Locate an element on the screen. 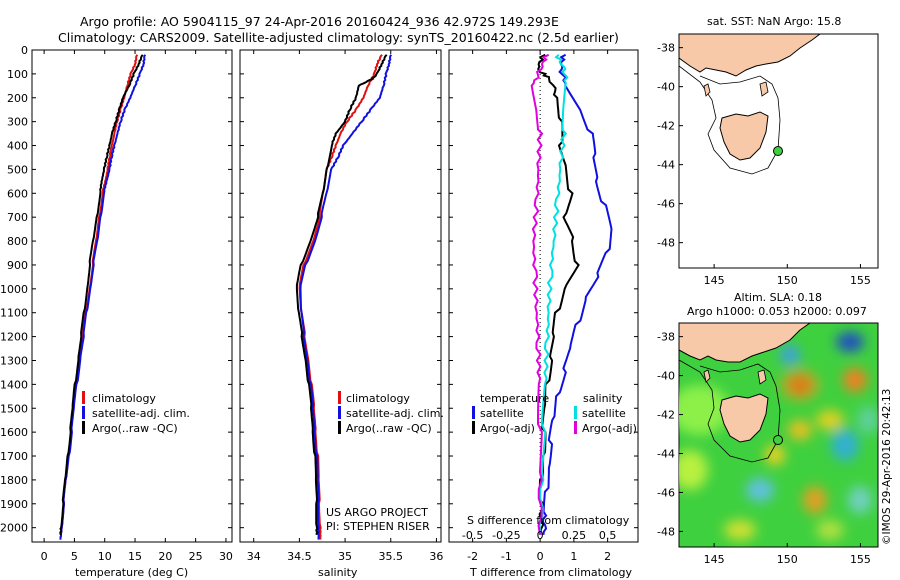 The height and width of the screenshot is (580, 900). legend-swatch-temp-argo is located at coordinates (473, 427).